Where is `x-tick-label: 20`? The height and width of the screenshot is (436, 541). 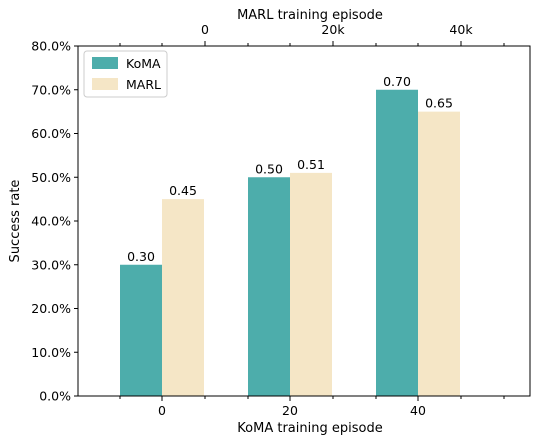
x-tick-label: 20 is located at coordinates (290, 410).